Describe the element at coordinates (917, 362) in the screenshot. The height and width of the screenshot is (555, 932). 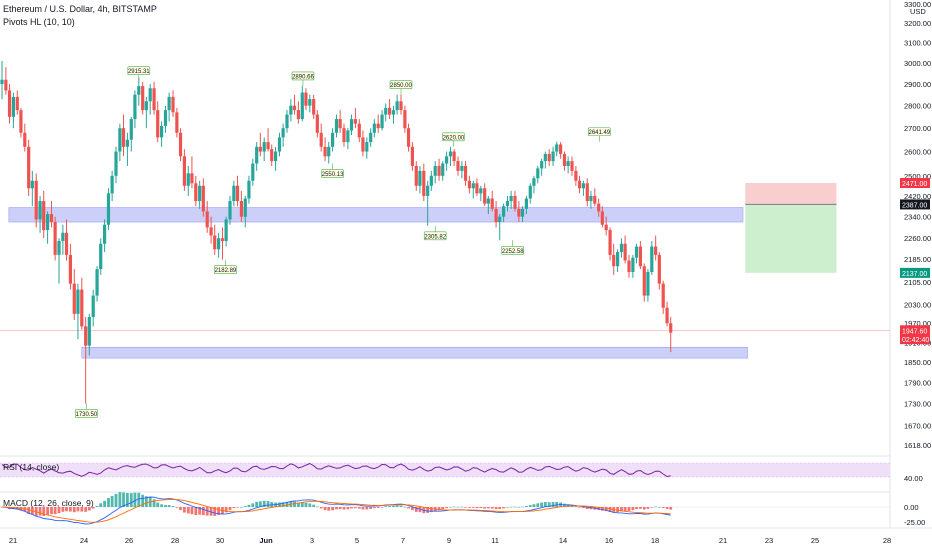
I see `price-tick-label: 1850.00` at that location.